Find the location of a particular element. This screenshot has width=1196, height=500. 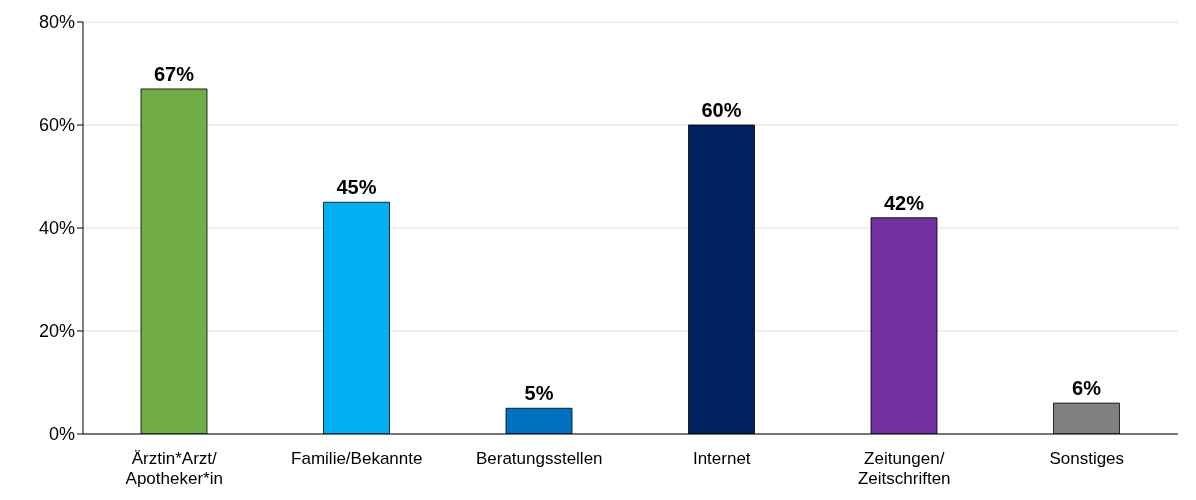

data-label: 60% is located at coordinates (721, 110).